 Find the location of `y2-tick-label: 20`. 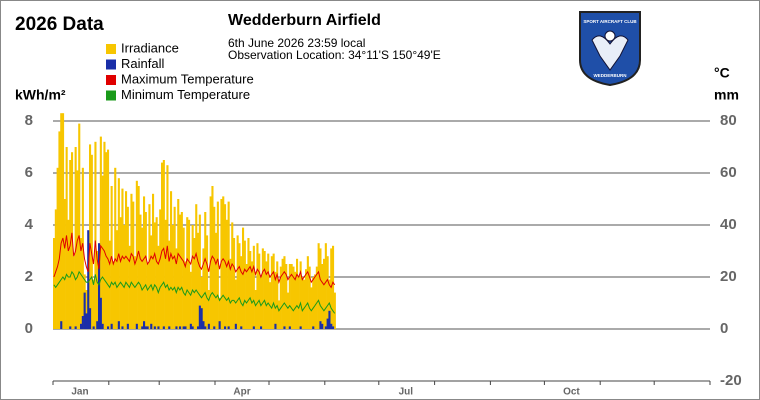

y2-tick-label: 20 is located at coordinates (728, 276).